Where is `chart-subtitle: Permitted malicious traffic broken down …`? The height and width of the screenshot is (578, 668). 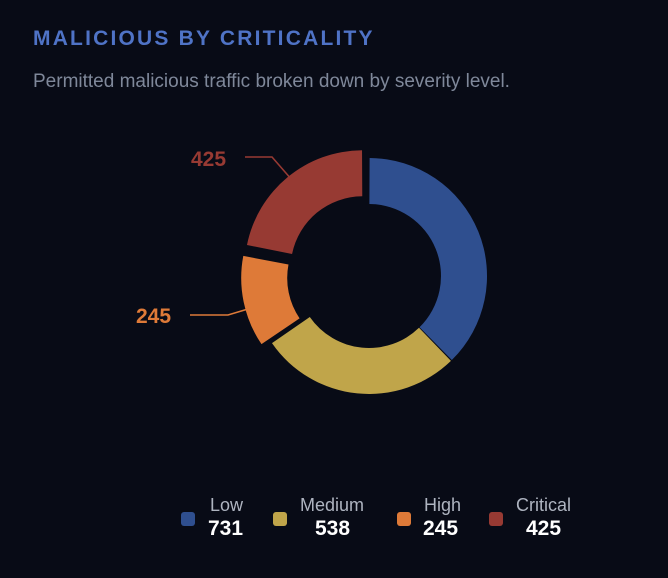 chart-subtitle: Permitted malicious traffic broken down … is located at coordinates (271, 81).